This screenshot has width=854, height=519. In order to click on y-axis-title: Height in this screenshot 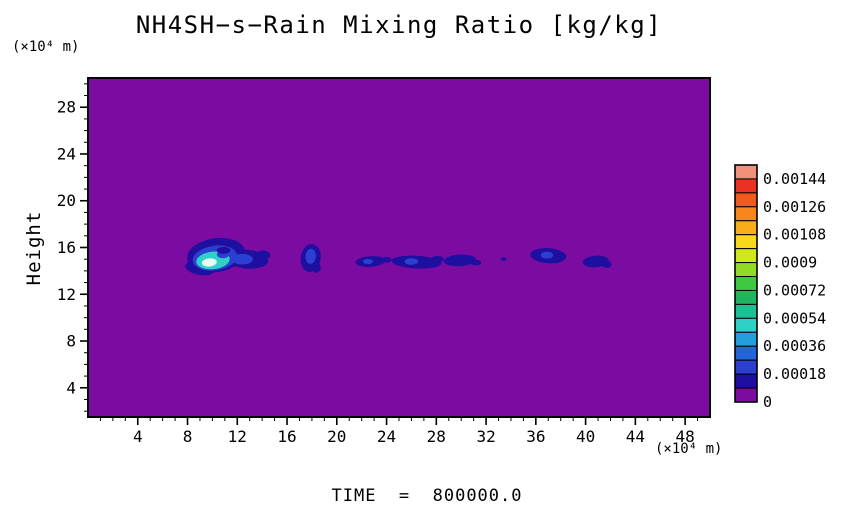, I will do `click(34, 248)`.